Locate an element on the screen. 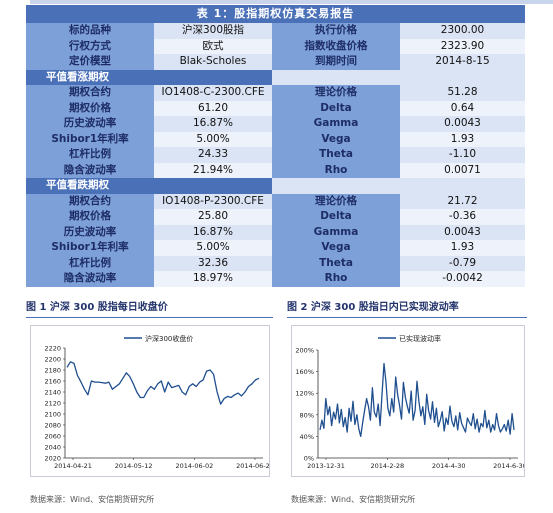 The width and height of the screenshot is (553, 513). row-value: -0.79 is located at coordinates (462, 263).